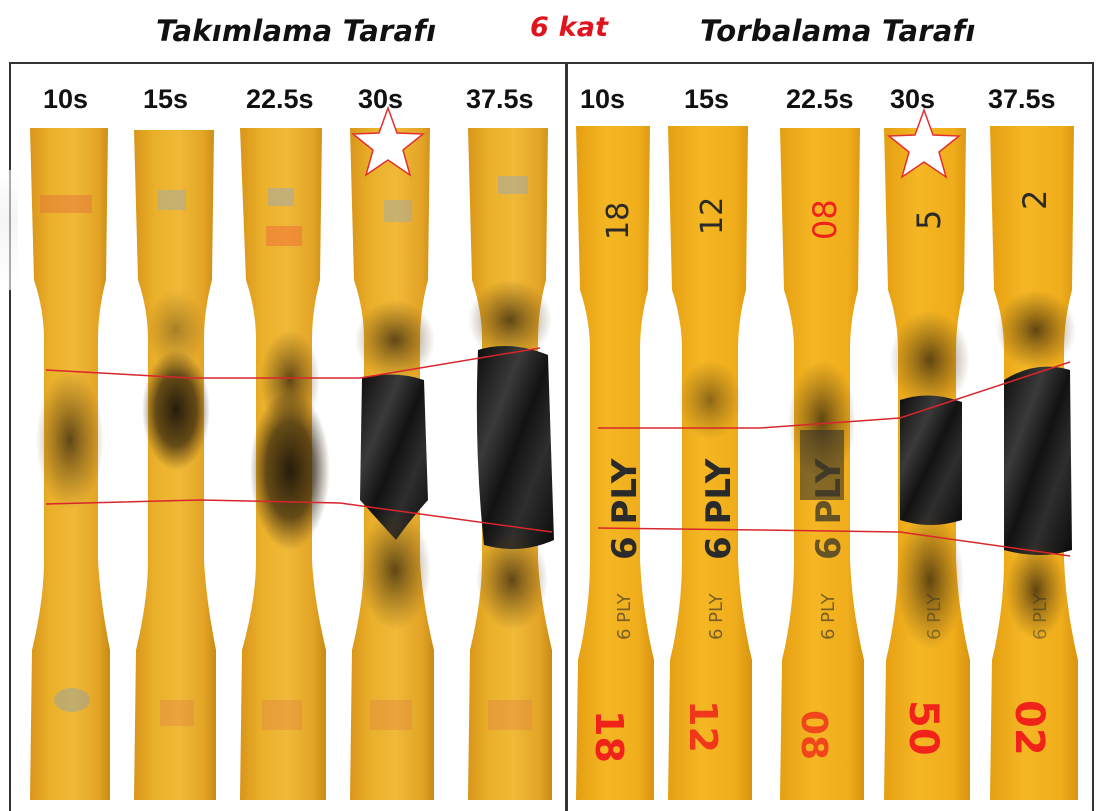 This screenshot has height=811, width=1096. I want to click on right-guide-line-bottom, so click(834, 542).